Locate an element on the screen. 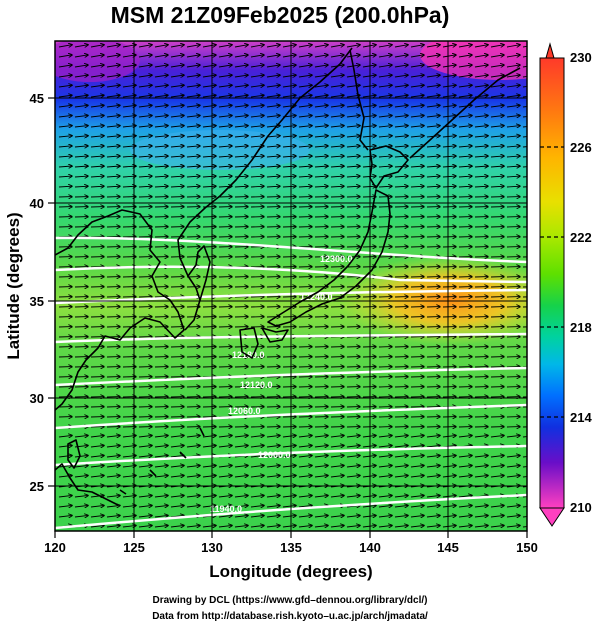  x-tick-label: 120 is located at coordinates (55, 547).